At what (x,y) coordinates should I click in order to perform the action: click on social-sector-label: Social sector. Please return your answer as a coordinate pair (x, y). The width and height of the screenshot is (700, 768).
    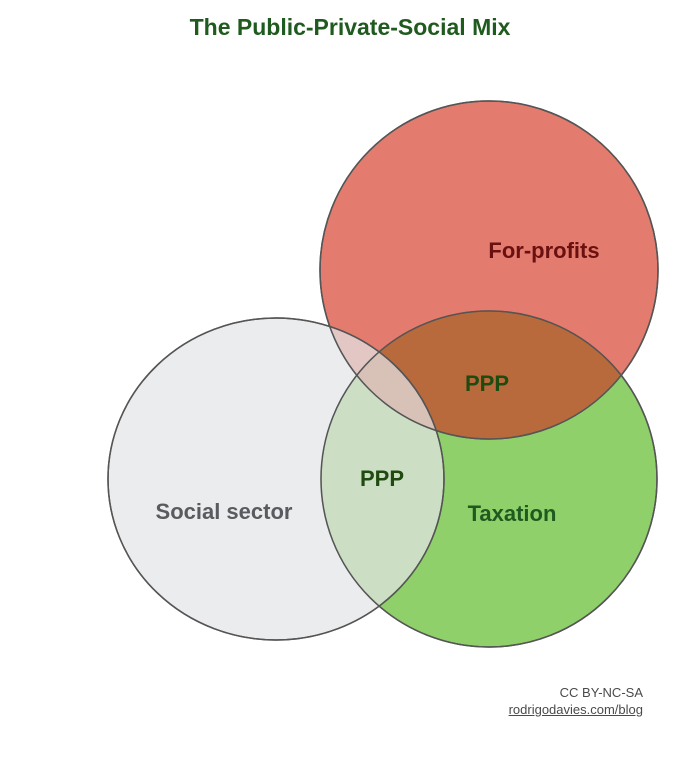
    Looking at the image, I should click on (224, 511).